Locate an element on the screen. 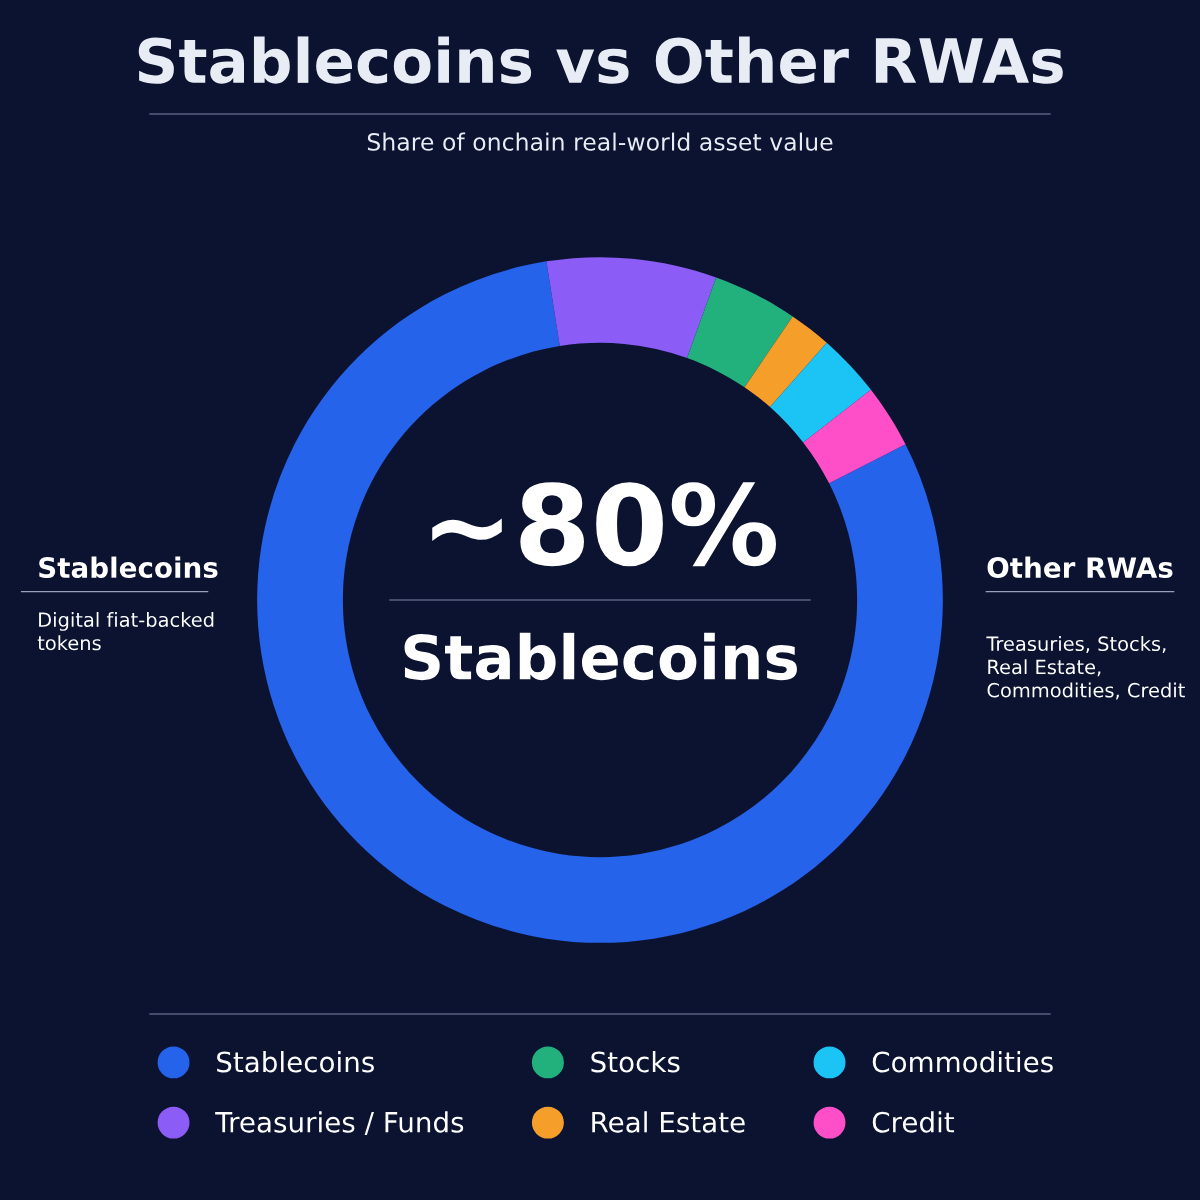 This screenshot has width=1200, height=1200. text: Other RWAs is located at coordinates (1080, 567).